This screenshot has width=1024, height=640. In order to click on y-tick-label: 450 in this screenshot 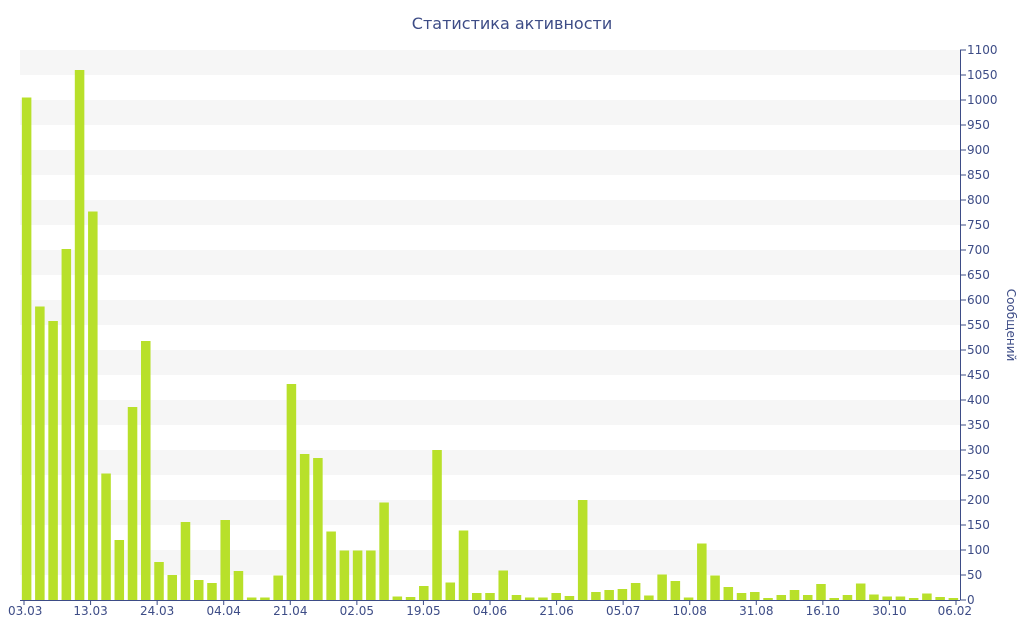, I will do `click(978, 375)`.